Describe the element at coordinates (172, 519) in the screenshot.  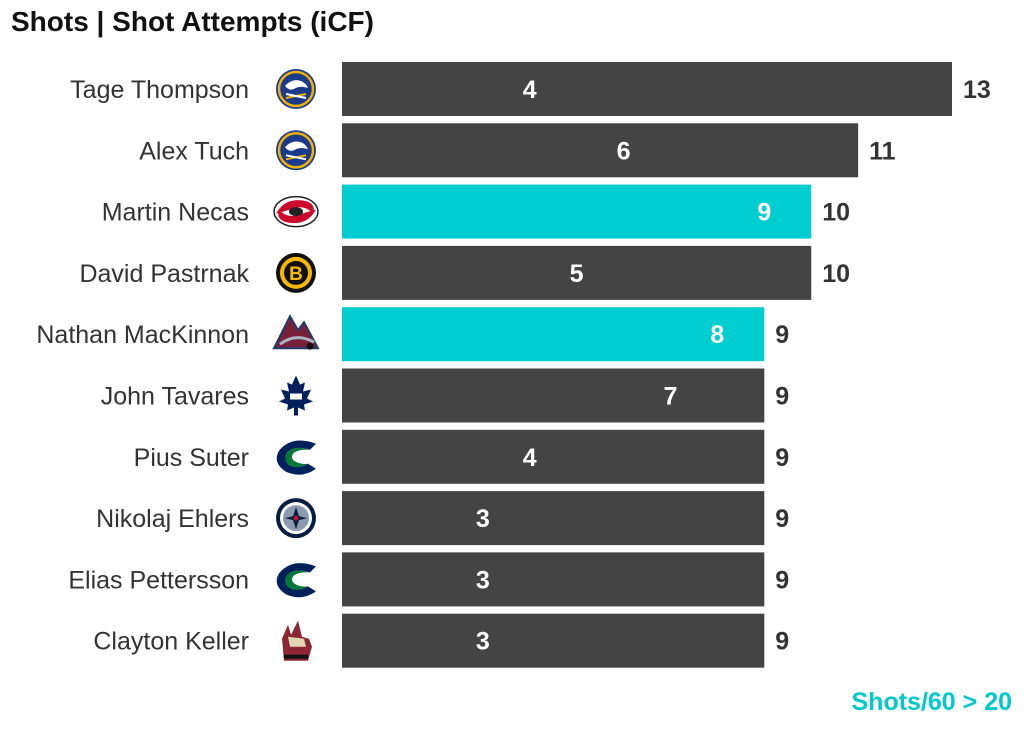
I see `player-name-label: Nikolaj Ehlers` at that location.